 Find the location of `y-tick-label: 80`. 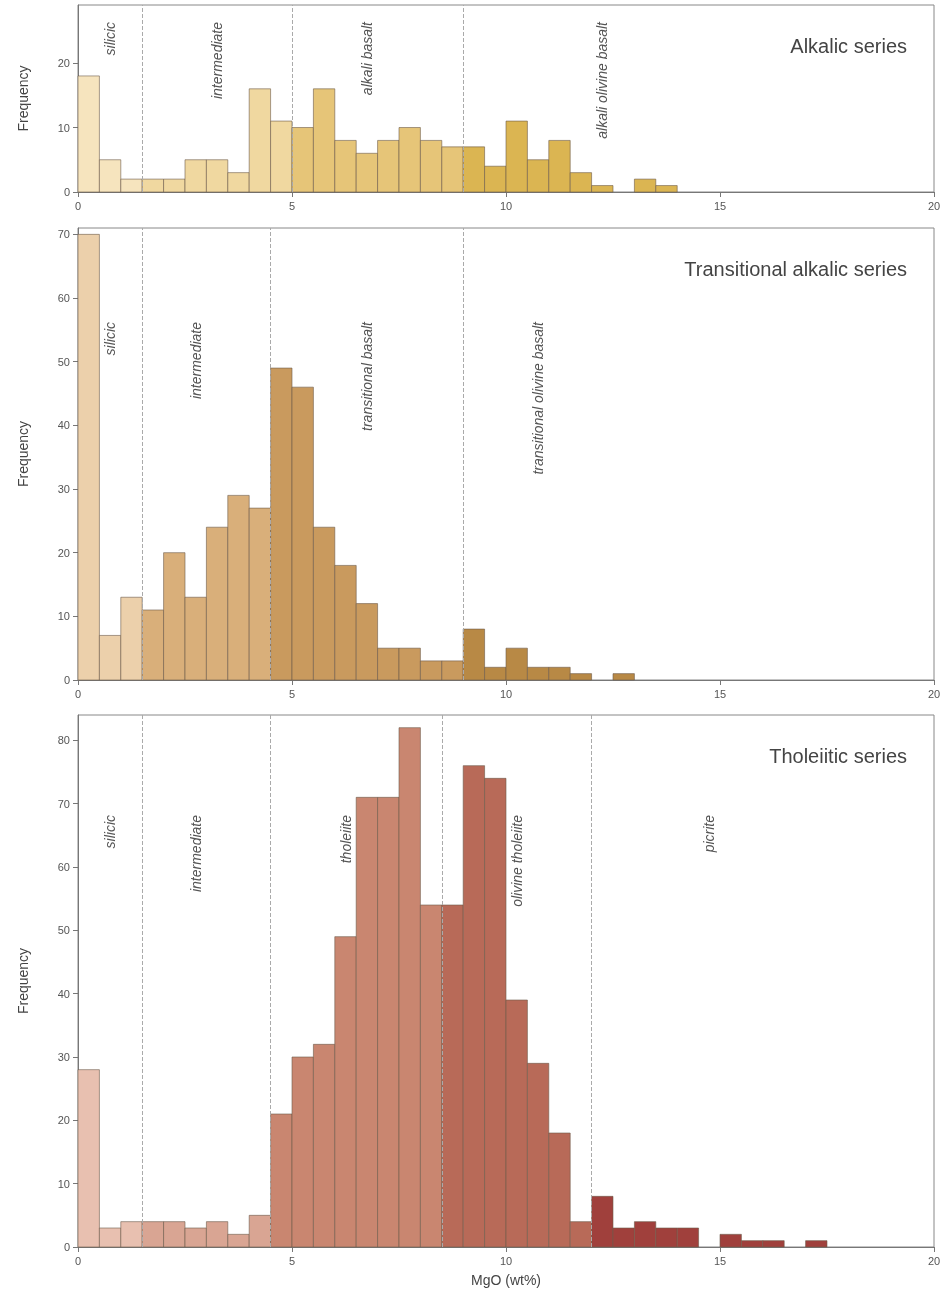

y-tick-label: 80 is located at coordinates (63, 740).